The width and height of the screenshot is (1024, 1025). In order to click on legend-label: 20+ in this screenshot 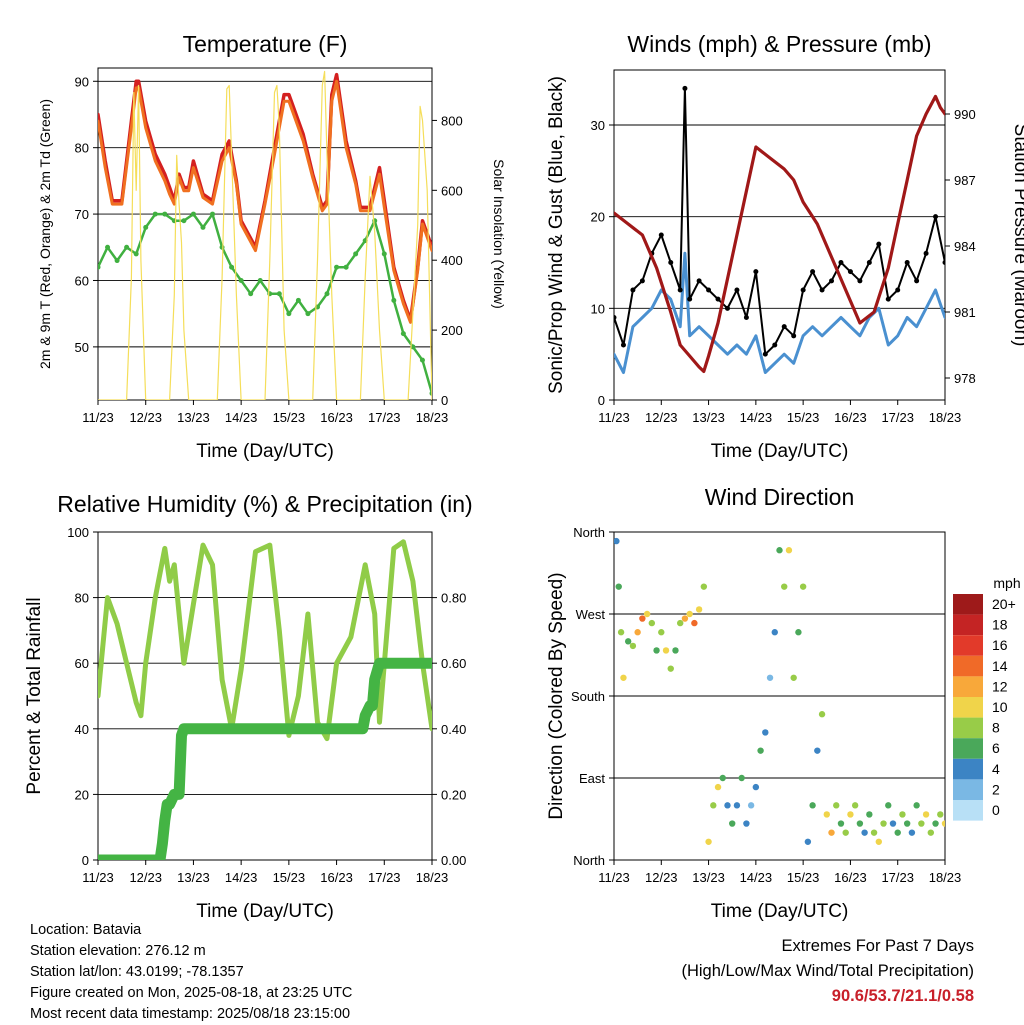, I will do `click(1004, 604)`.